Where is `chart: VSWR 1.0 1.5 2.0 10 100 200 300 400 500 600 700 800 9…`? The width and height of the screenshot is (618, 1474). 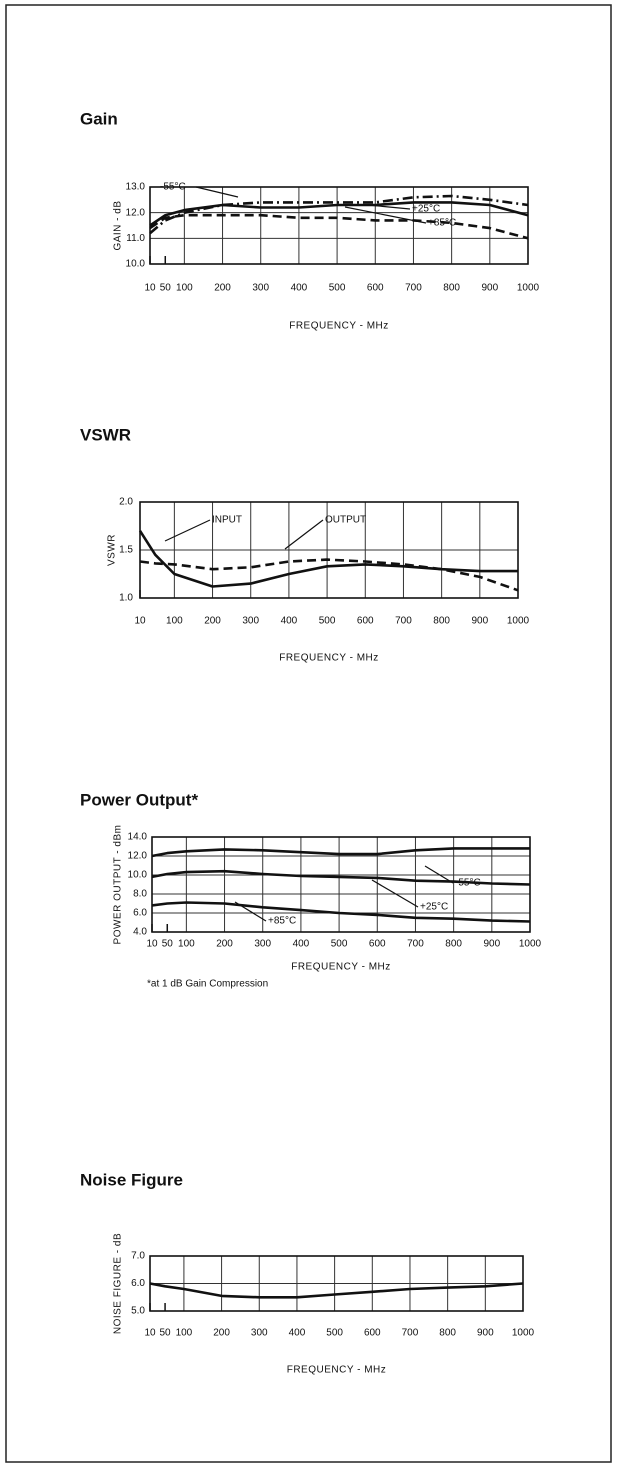 chart: VSWR 1.0 1.5 2.0 10 100 200 300 400 500 600 700 800 9… is located at coordinates (305, 544).